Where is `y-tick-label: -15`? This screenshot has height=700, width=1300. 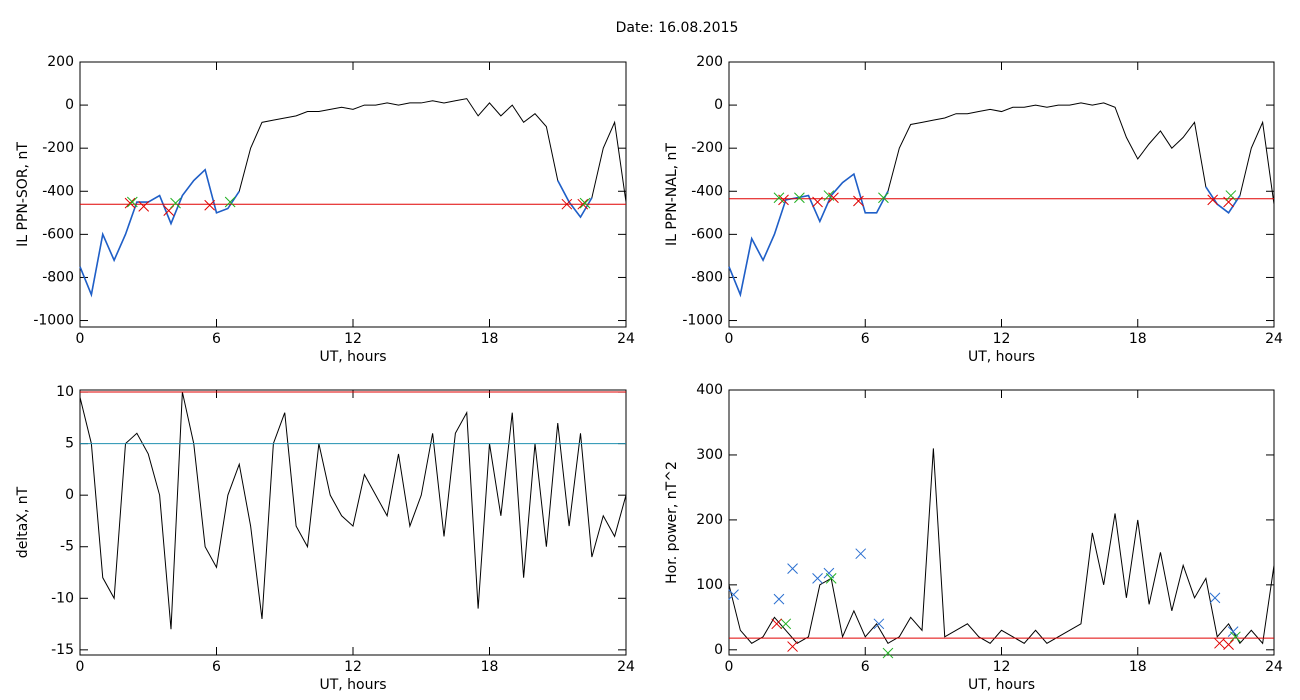
y-tick-label: -15 is located at coordinates (62, 650).